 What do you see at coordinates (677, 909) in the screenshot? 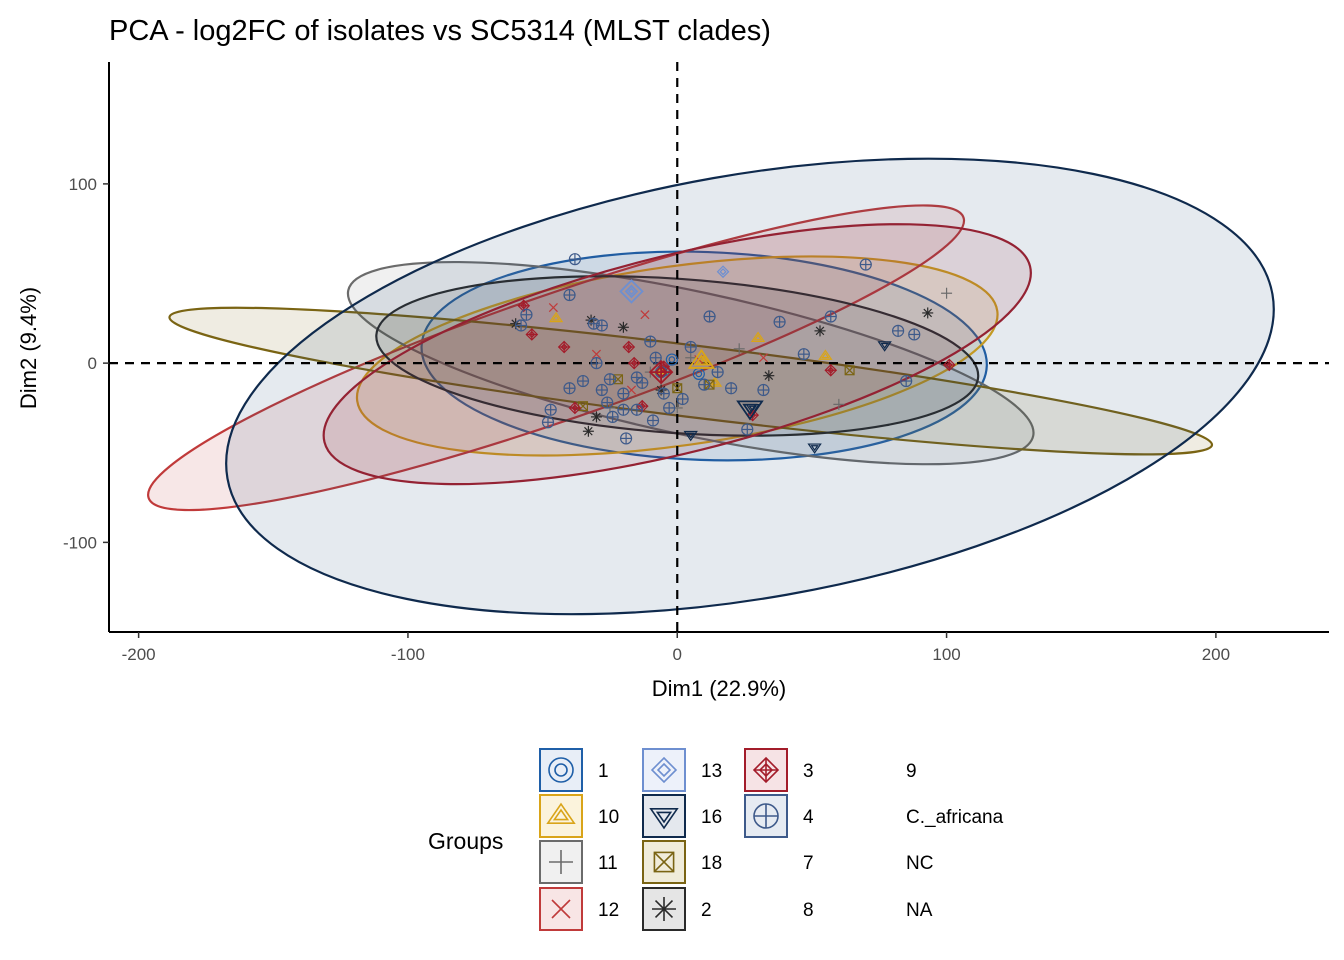
I see `legend-item-2: 2` at bounding box center [677, 909].